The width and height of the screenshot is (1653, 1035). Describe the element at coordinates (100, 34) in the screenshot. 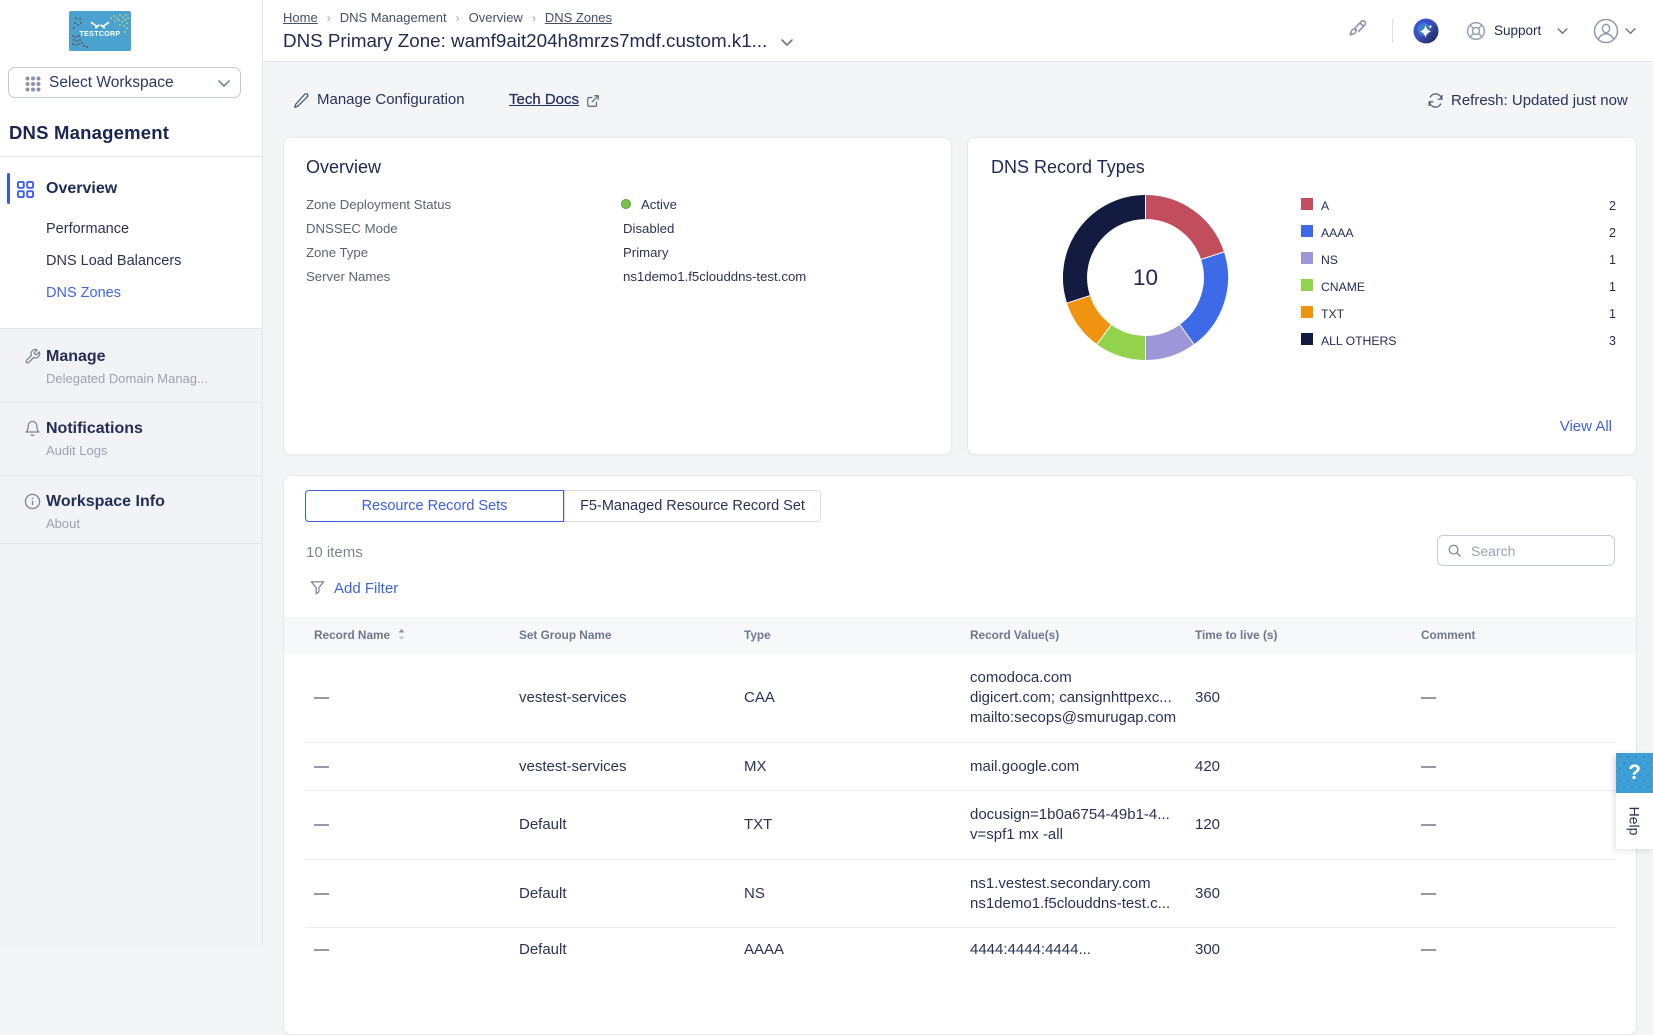

I see `svg-text: TESTCORP` at that location.